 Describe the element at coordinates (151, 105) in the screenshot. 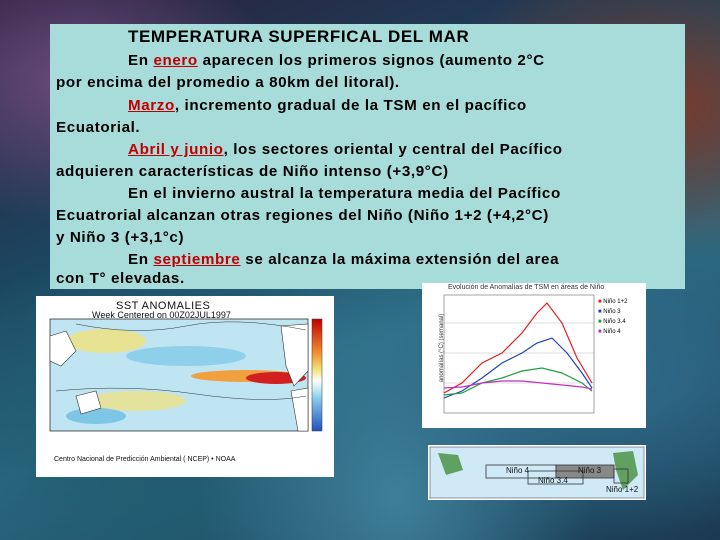

I see `kw-marzo: Marzo` at that location.